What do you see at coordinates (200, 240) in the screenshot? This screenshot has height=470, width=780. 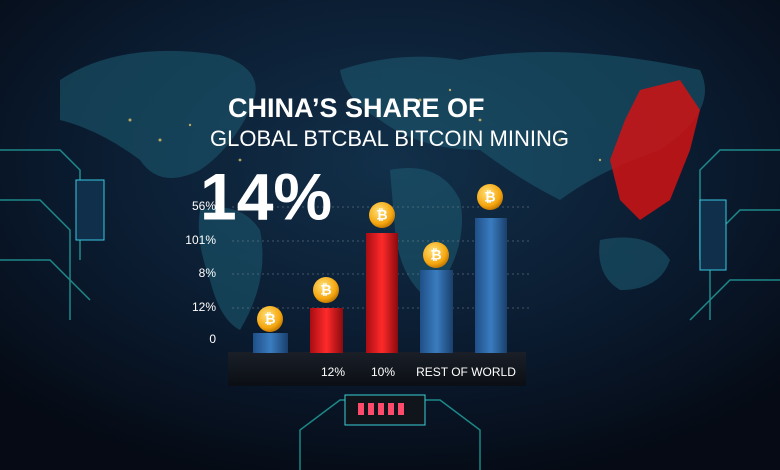 I see `axis-label: 101%` at bounding box center [200, 240].